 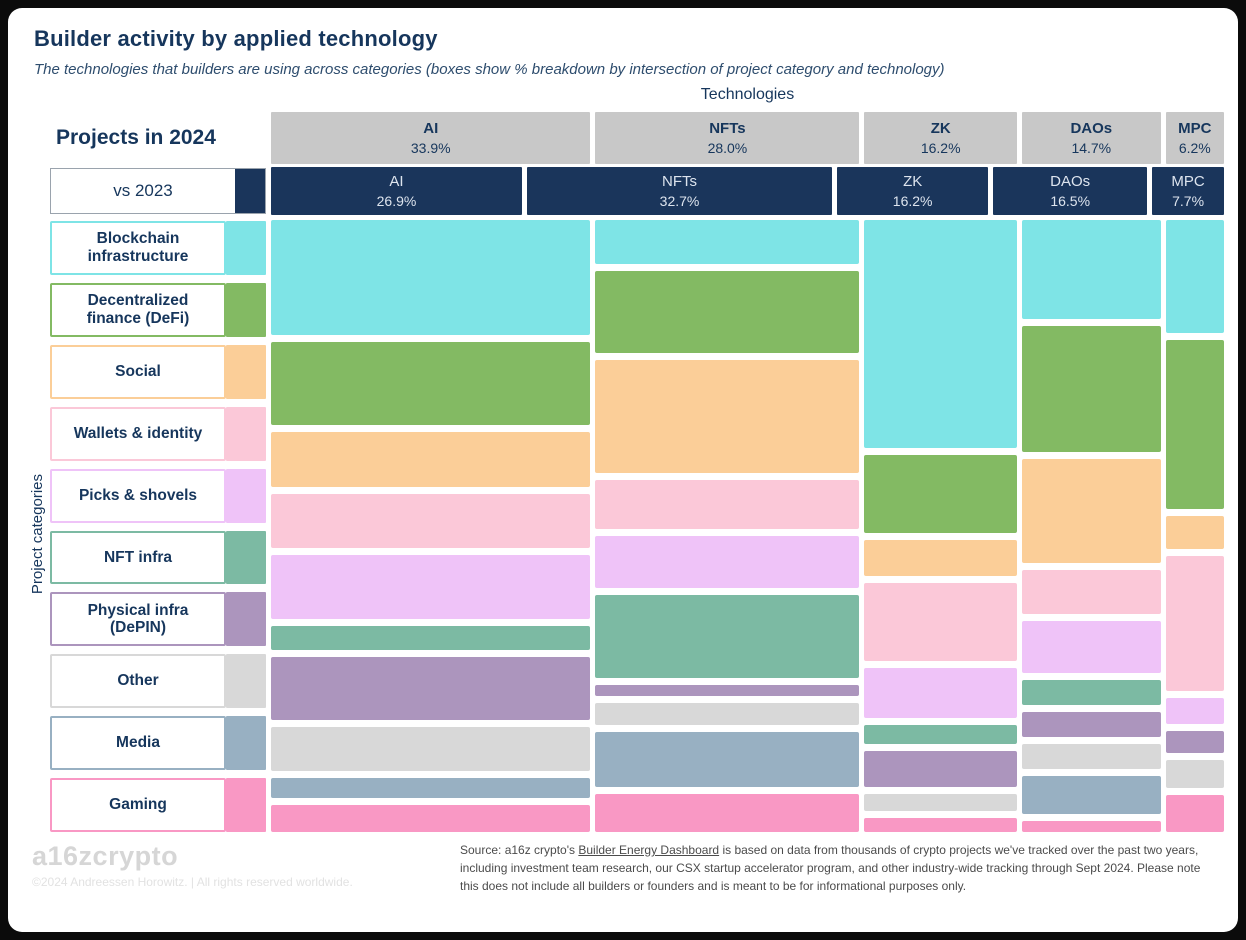 I want to click on tech-header-2023: AI 26.9% NFTs 32.7% ZK 16.2% DAOs 16.5% MPC 7.7%, so click(x=747, y=191).